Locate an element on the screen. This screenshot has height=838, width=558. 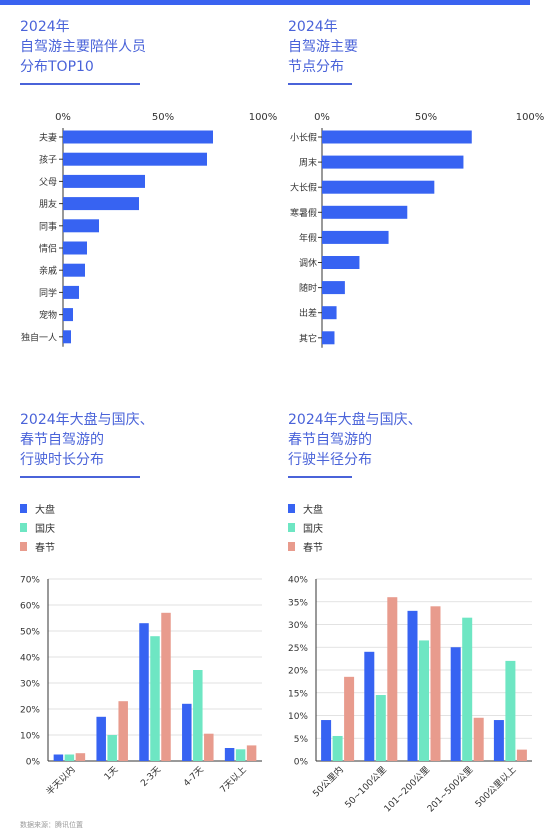
y-tick-label: 50% is located at coordinates (30, 633).